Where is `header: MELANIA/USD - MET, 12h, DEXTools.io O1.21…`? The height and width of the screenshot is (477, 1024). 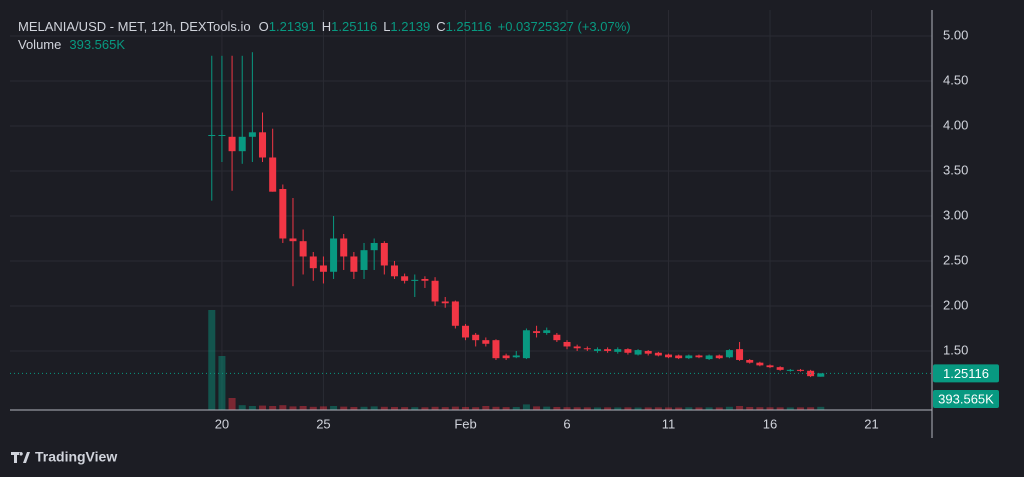
header: MELANIA/USD - MET, 12h, DEXTools.io O1.21… is located at coordinates (324, 35).